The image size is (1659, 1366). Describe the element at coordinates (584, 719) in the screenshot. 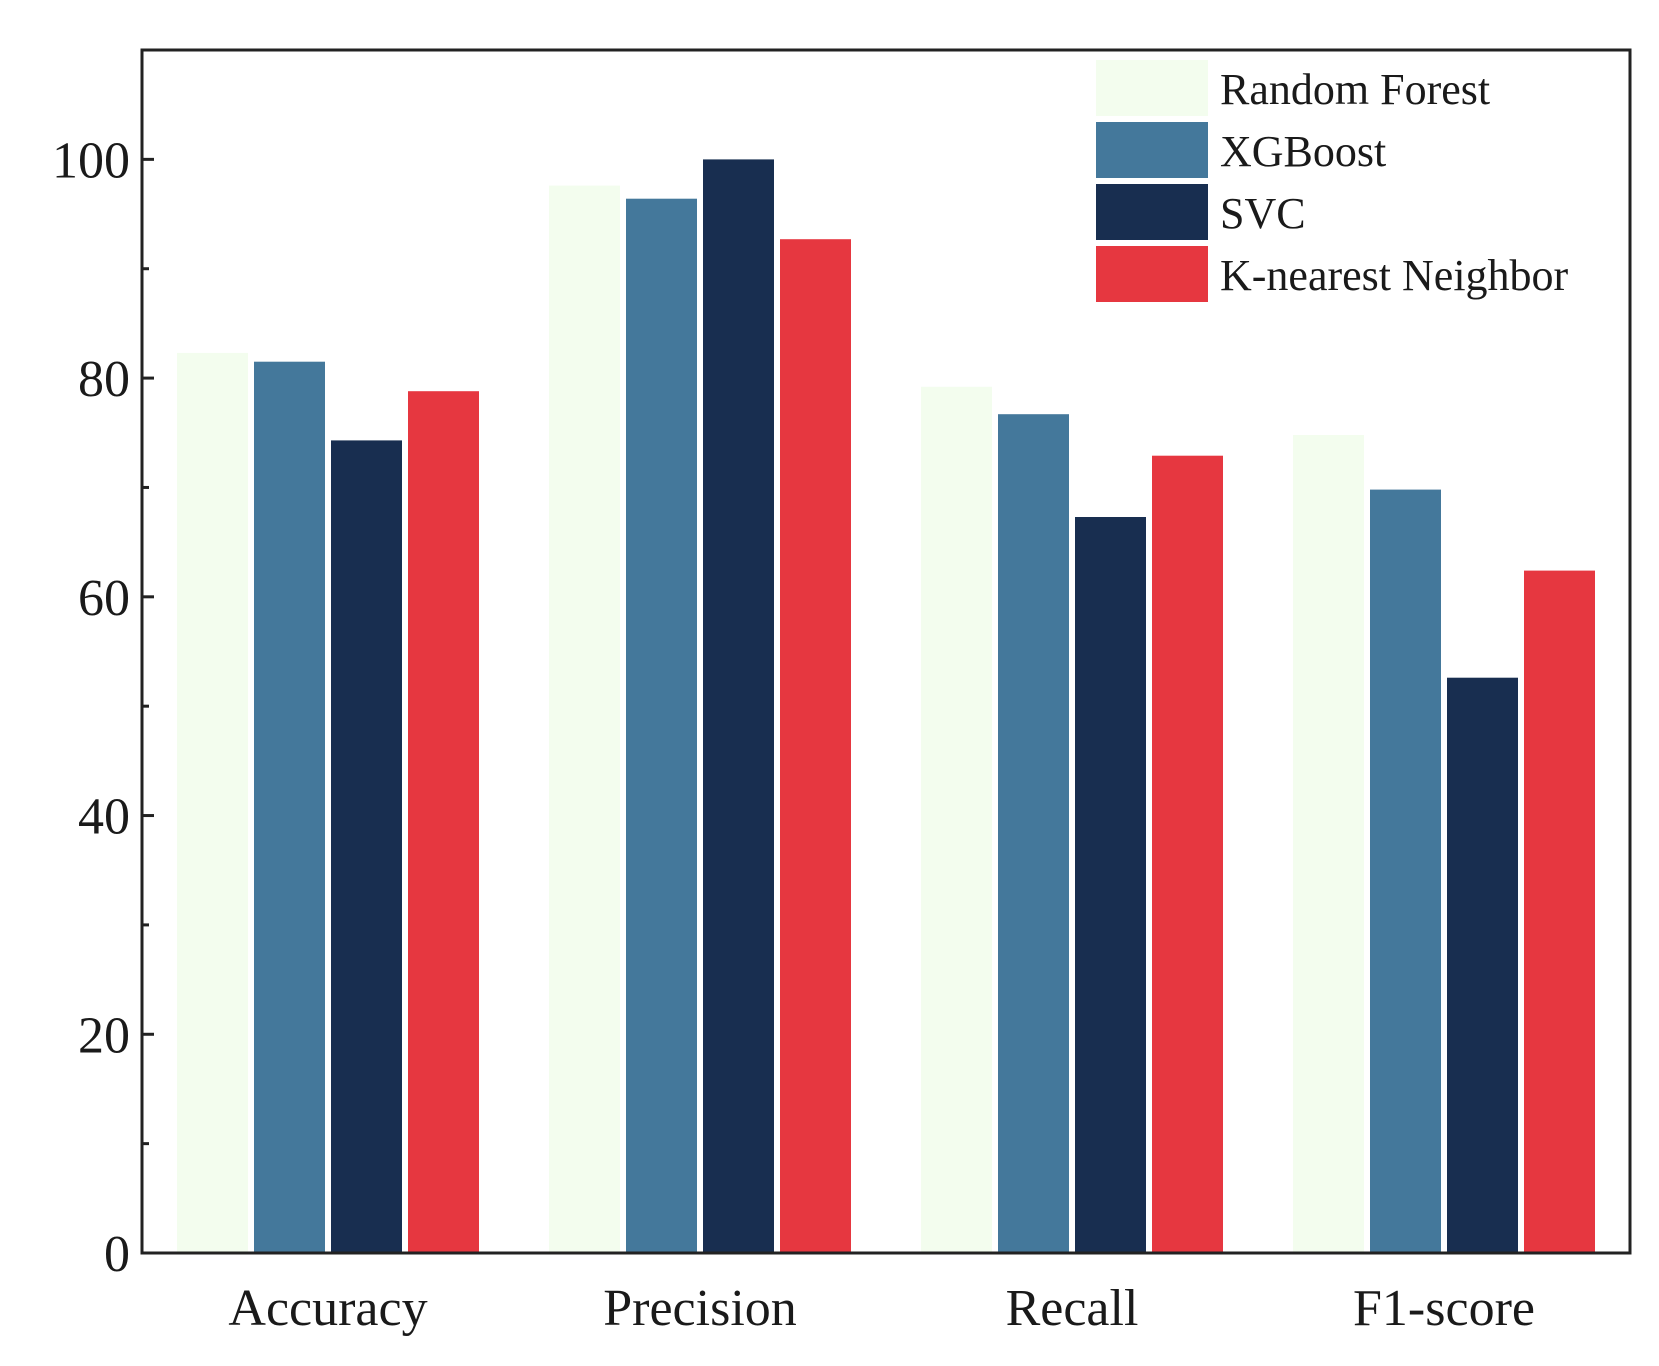

I see `bar-random-forest-precision` at that location.